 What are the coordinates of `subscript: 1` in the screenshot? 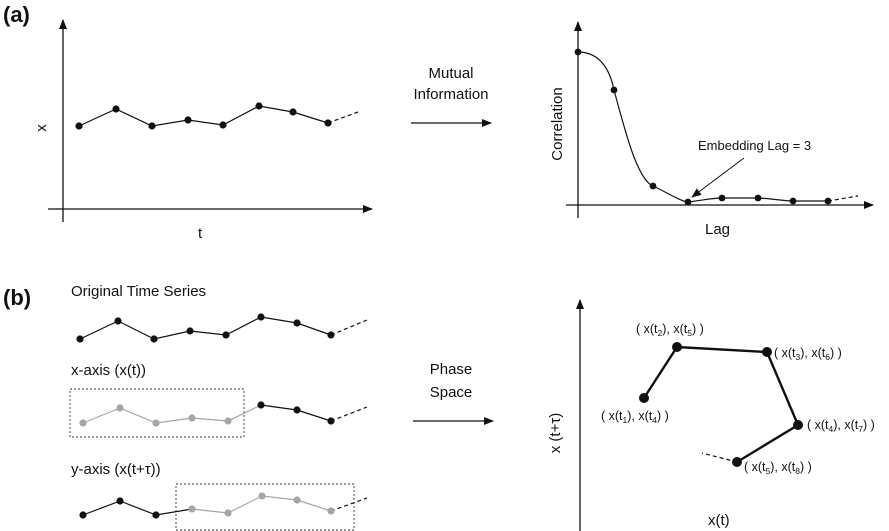 It's located at (625, 420).